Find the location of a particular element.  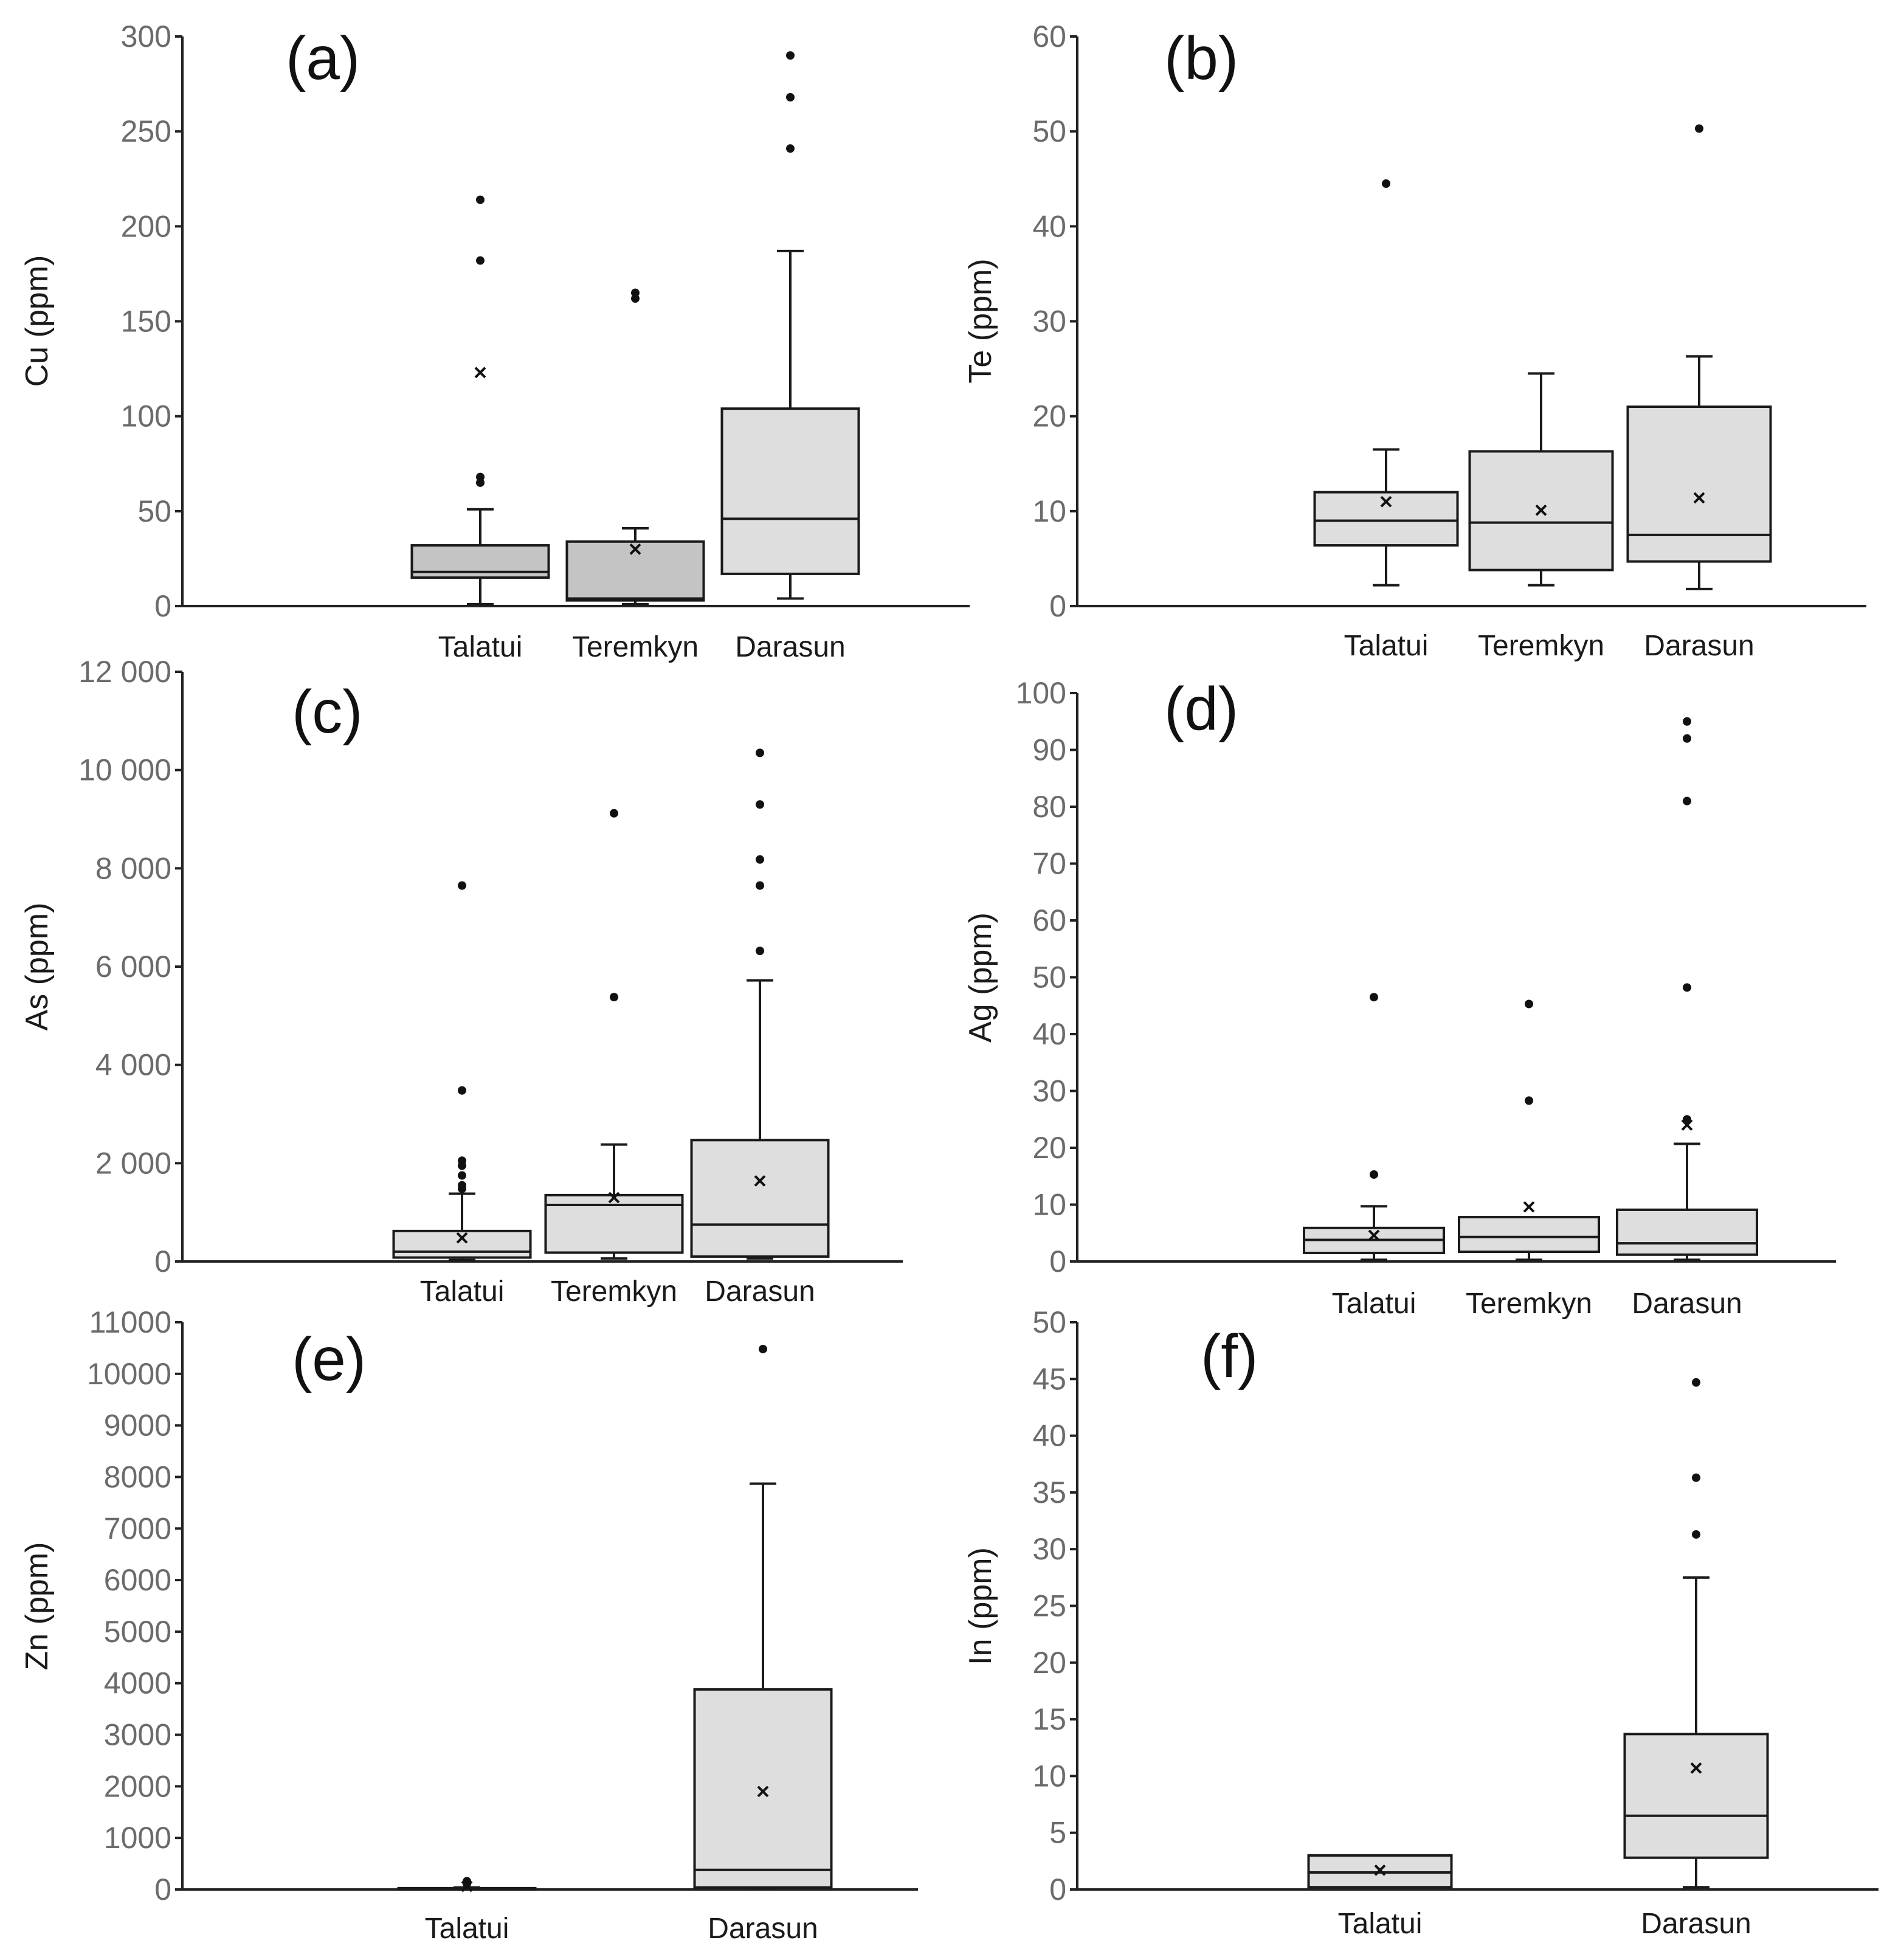

y-tick-label: 10 is located at coordinates (1049, 511).